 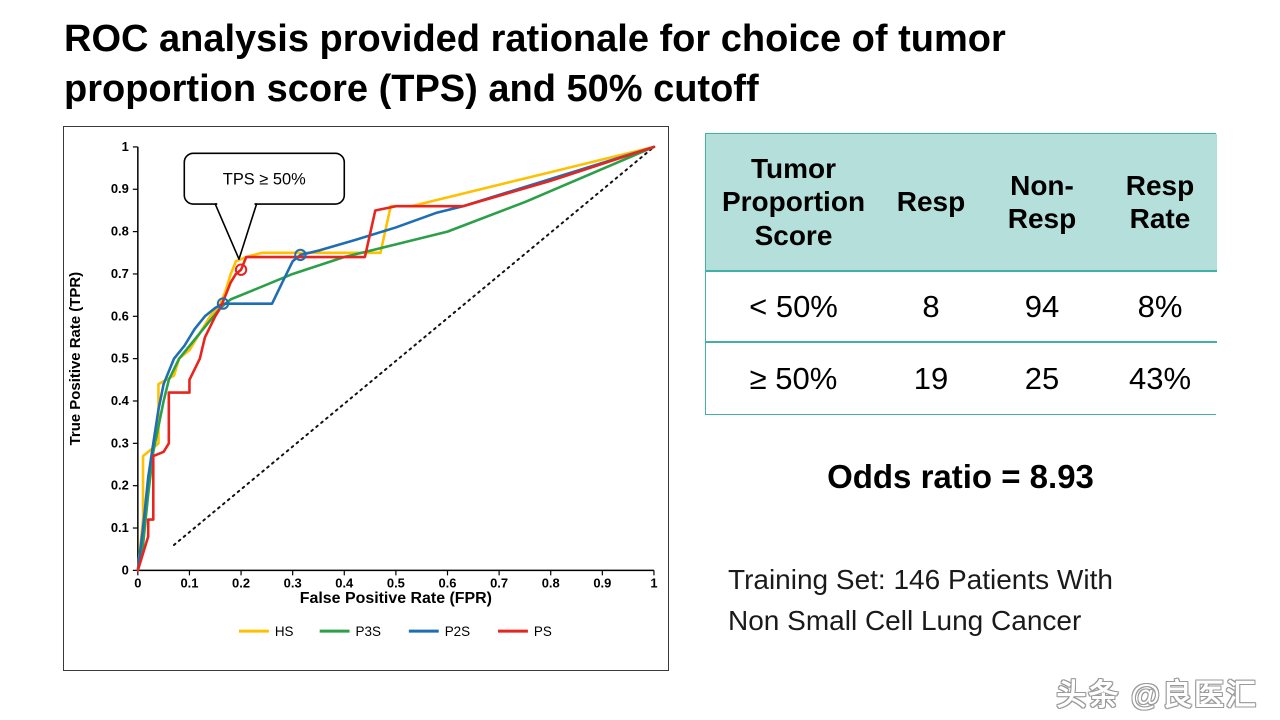 I want to click on svg-text: True Positive Rate (TPR), so click(x=75, y=359).